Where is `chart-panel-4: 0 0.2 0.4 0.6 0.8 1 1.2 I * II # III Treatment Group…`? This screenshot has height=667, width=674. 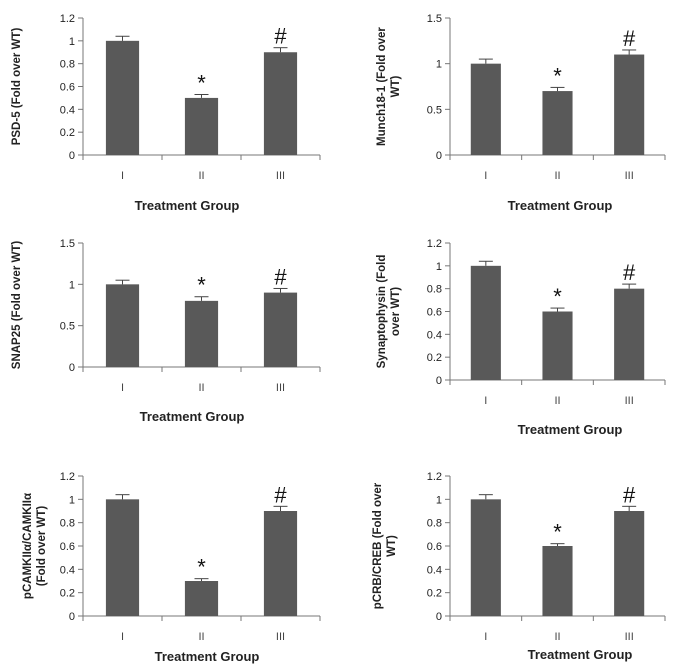
chart-panel-4: 0 0.2 0.4 0.6 0.8 1 1.2 I * II # III Treatment Group… is located at coordinates (521, 337).